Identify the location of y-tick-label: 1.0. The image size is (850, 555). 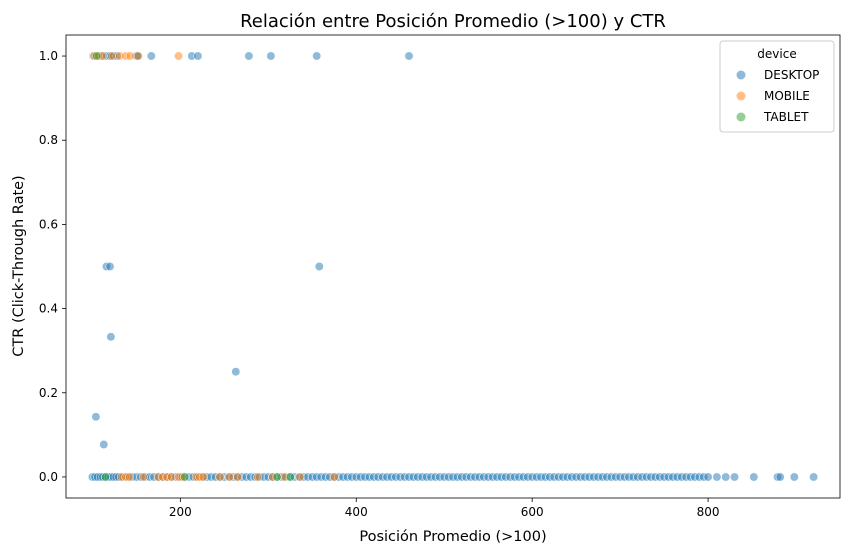
(48, 56).